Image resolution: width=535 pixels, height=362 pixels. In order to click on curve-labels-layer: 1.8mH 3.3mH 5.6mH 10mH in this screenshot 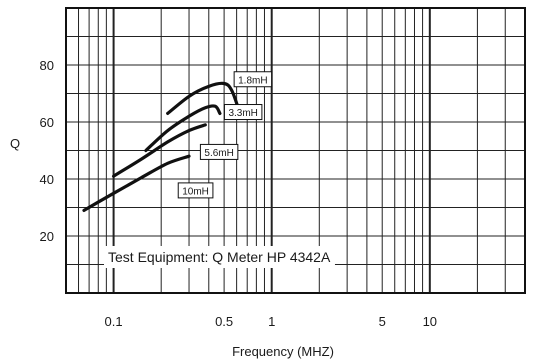, I will do `click(225, 135)`.